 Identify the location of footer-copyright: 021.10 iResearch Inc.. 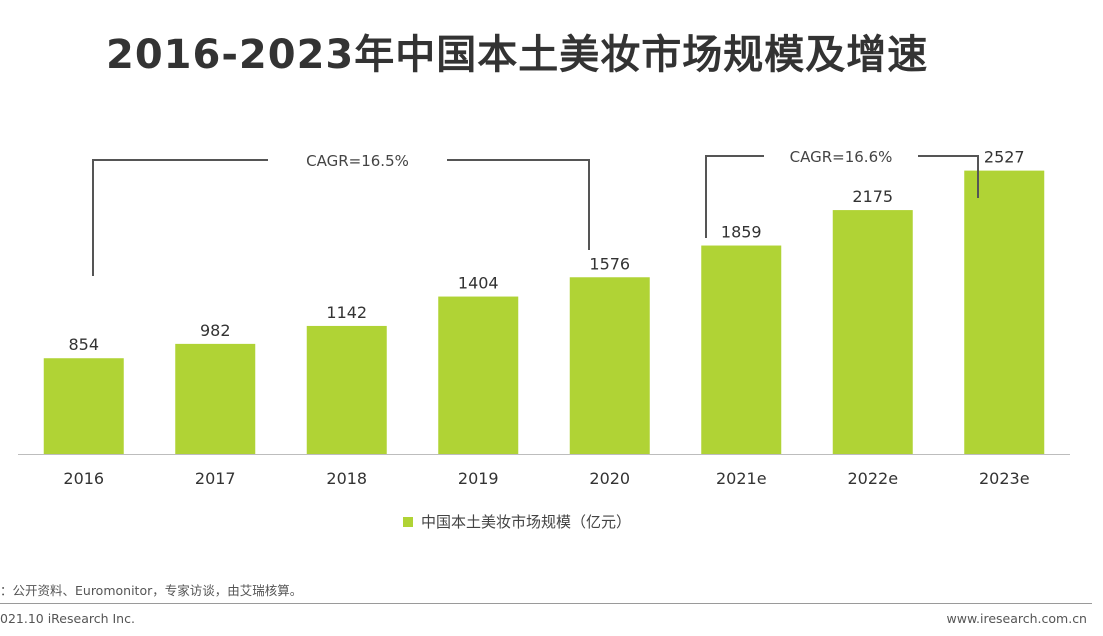
(67, 618).